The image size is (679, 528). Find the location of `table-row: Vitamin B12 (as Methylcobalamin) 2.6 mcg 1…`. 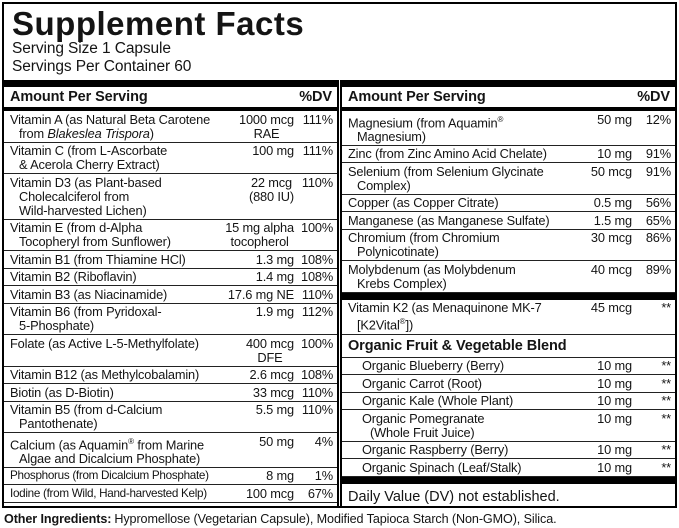

table-row: Vitamin B12 (as Methylcobalamin) 2.6 mcg 1… is located at coordinates (170, 375).